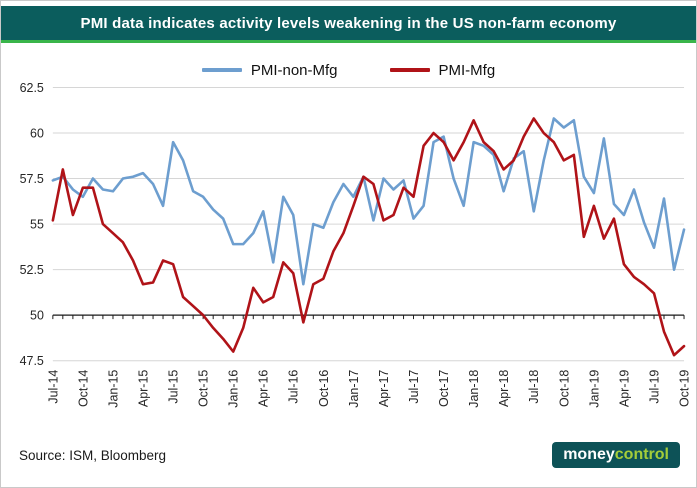  What do you see at coordinates (32, 361) in the screenshot?
I see `y-tick-label: 47.5` at bounding box center [32, 361].